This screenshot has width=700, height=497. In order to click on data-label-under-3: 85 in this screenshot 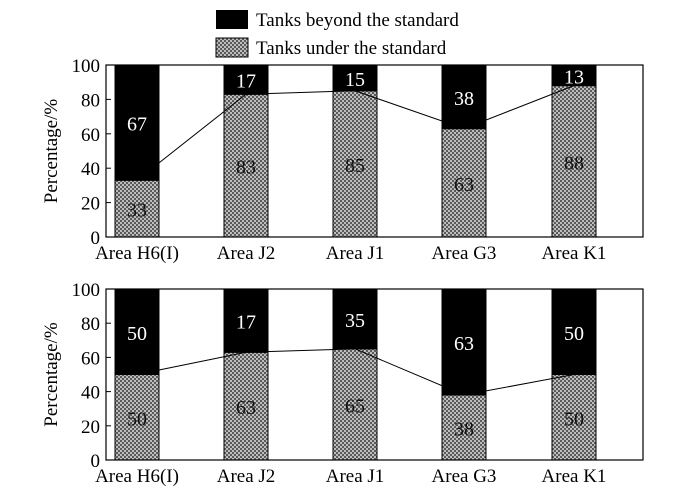, I will do `click(355, 166)`.